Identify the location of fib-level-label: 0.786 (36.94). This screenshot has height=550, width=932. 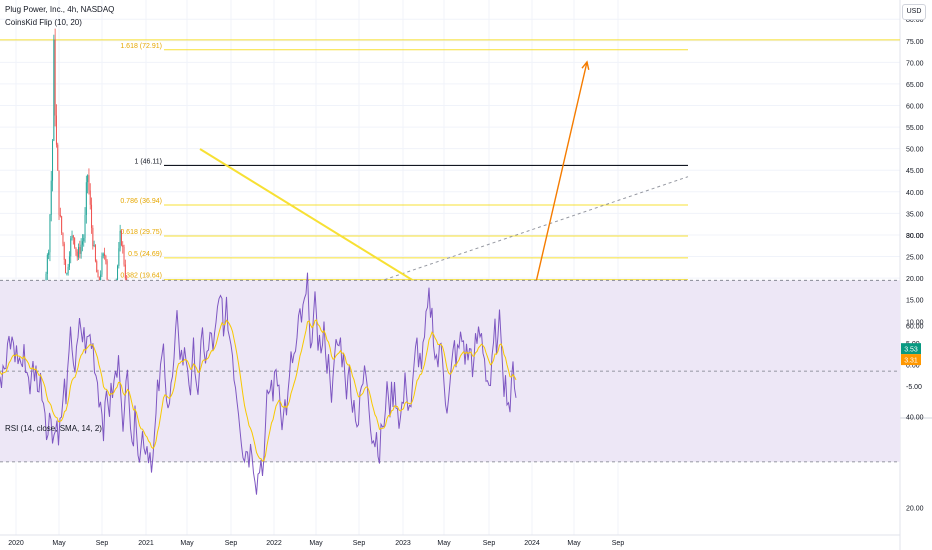
(141, 201).